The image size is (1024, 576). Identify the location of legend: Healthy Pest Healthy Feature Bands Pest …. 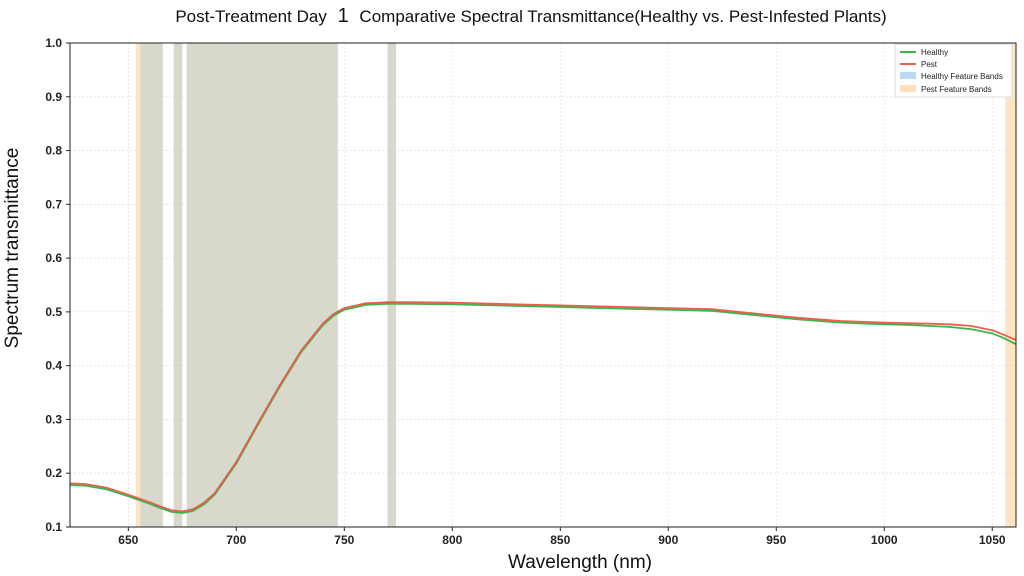
(953, 70).